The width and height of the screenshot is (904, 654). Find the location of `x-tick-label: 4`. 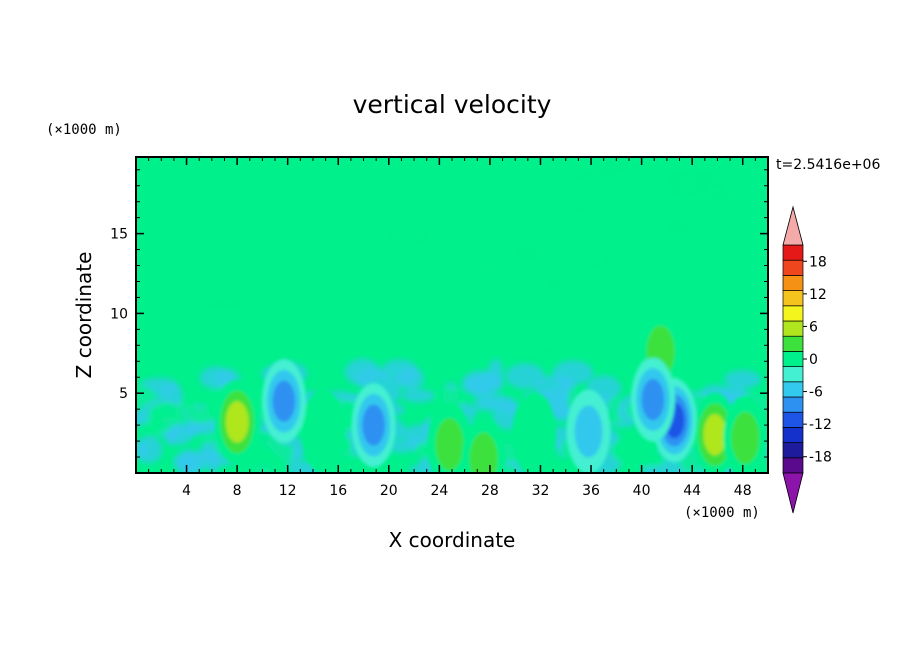

x-tick-label: 4 is located at coordinates (186, 491).